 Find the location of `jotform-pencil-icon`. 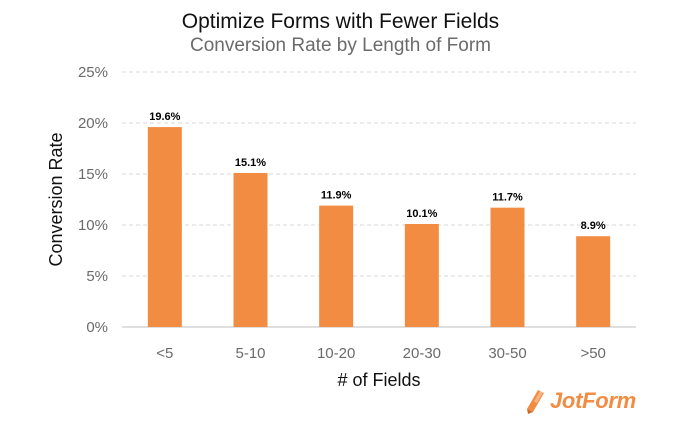

jotform-pencil-icon is located at coordinates (535, 402).